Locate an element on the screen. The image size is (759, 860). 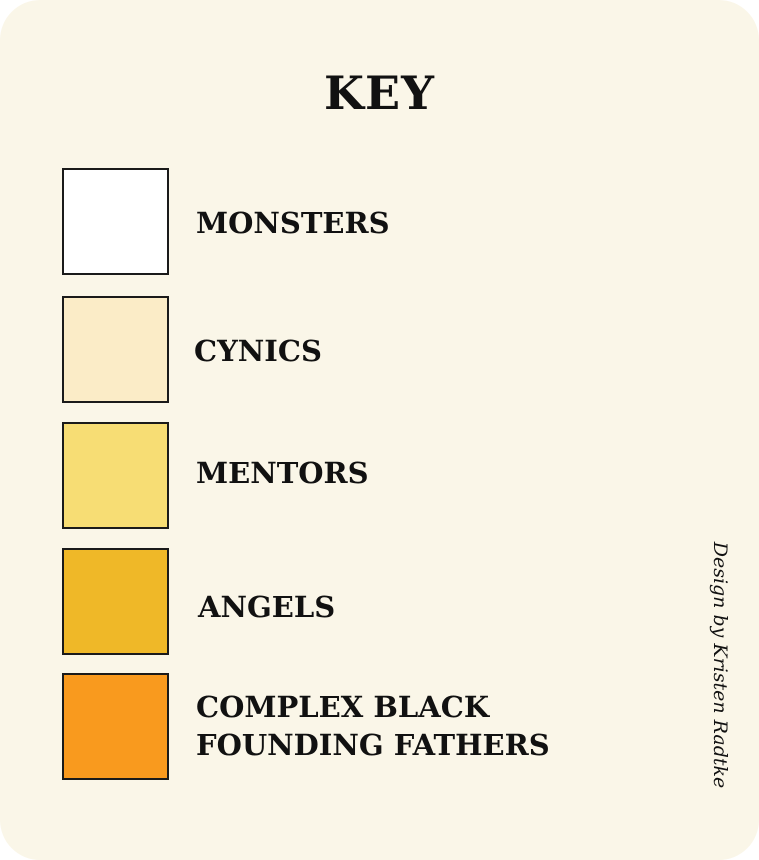
legend-item-label: MONSTERS is located at coordinates (293, 223).